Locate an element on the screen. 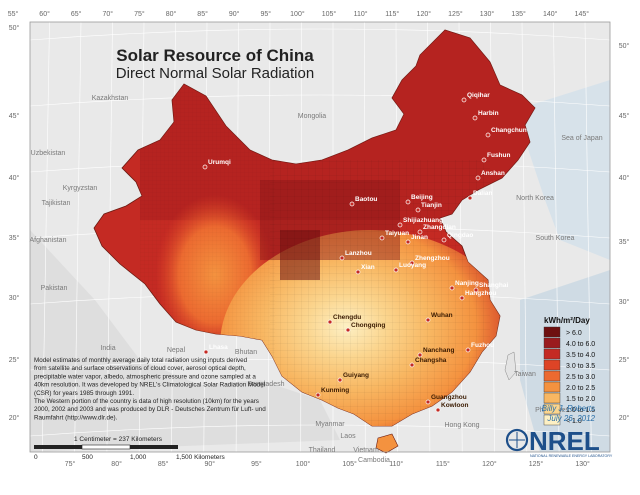 This screenshot has height=495, width=640. left-tick-label: 20° is located at coordinates (14, 418).